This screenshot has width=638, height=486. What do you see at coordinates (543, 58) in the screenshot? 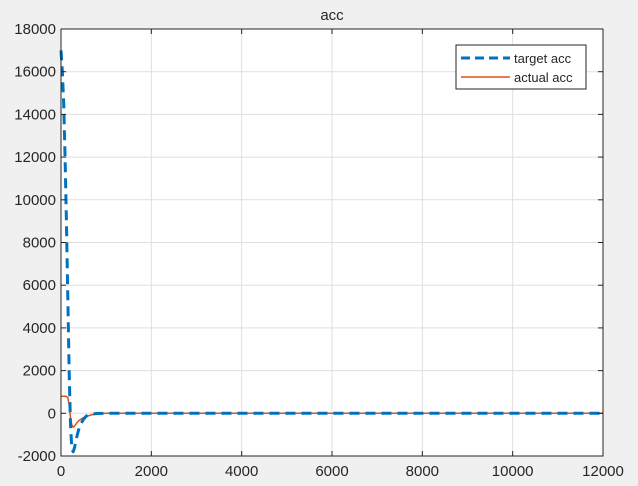
I see `legend-label-target-acc: target acc` at bounding box center [543, 58].